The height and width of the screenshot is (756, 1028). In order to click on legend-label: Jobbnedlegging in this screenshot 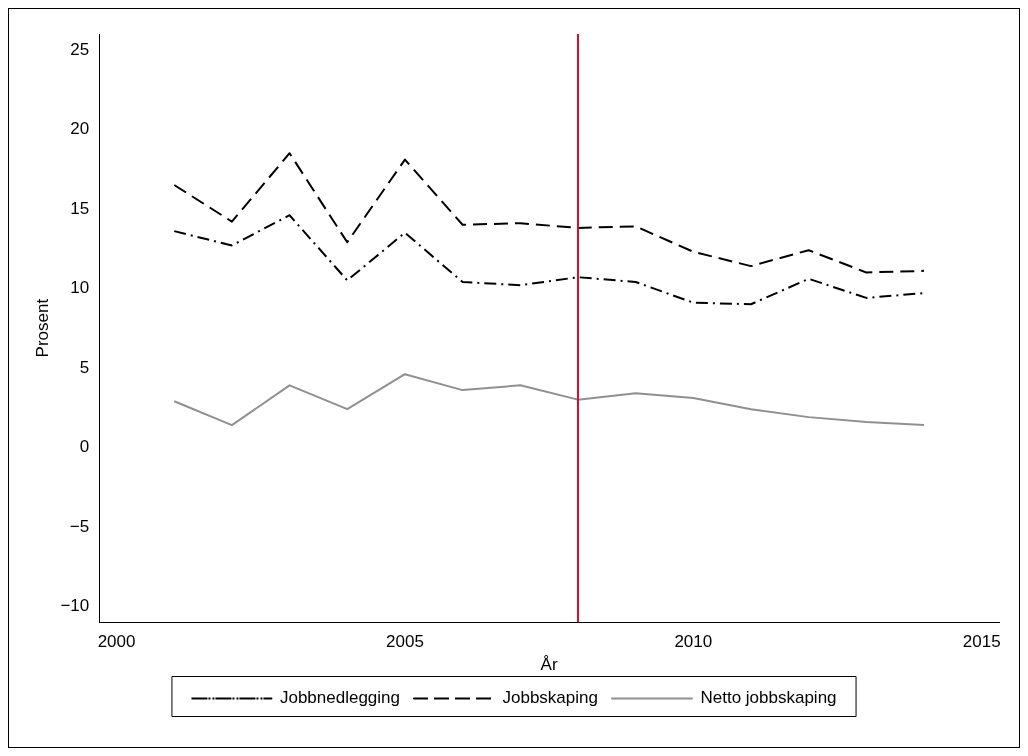, I will do `click(340, 698)`.